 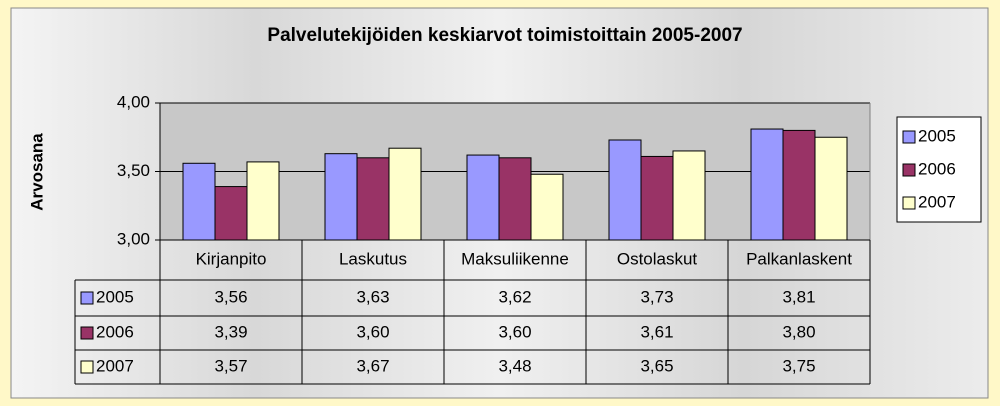 What do you see at coordinates (115, 365) in the screenshot?
I see `table-series-name: 2007` at bounding box center [115, 365].